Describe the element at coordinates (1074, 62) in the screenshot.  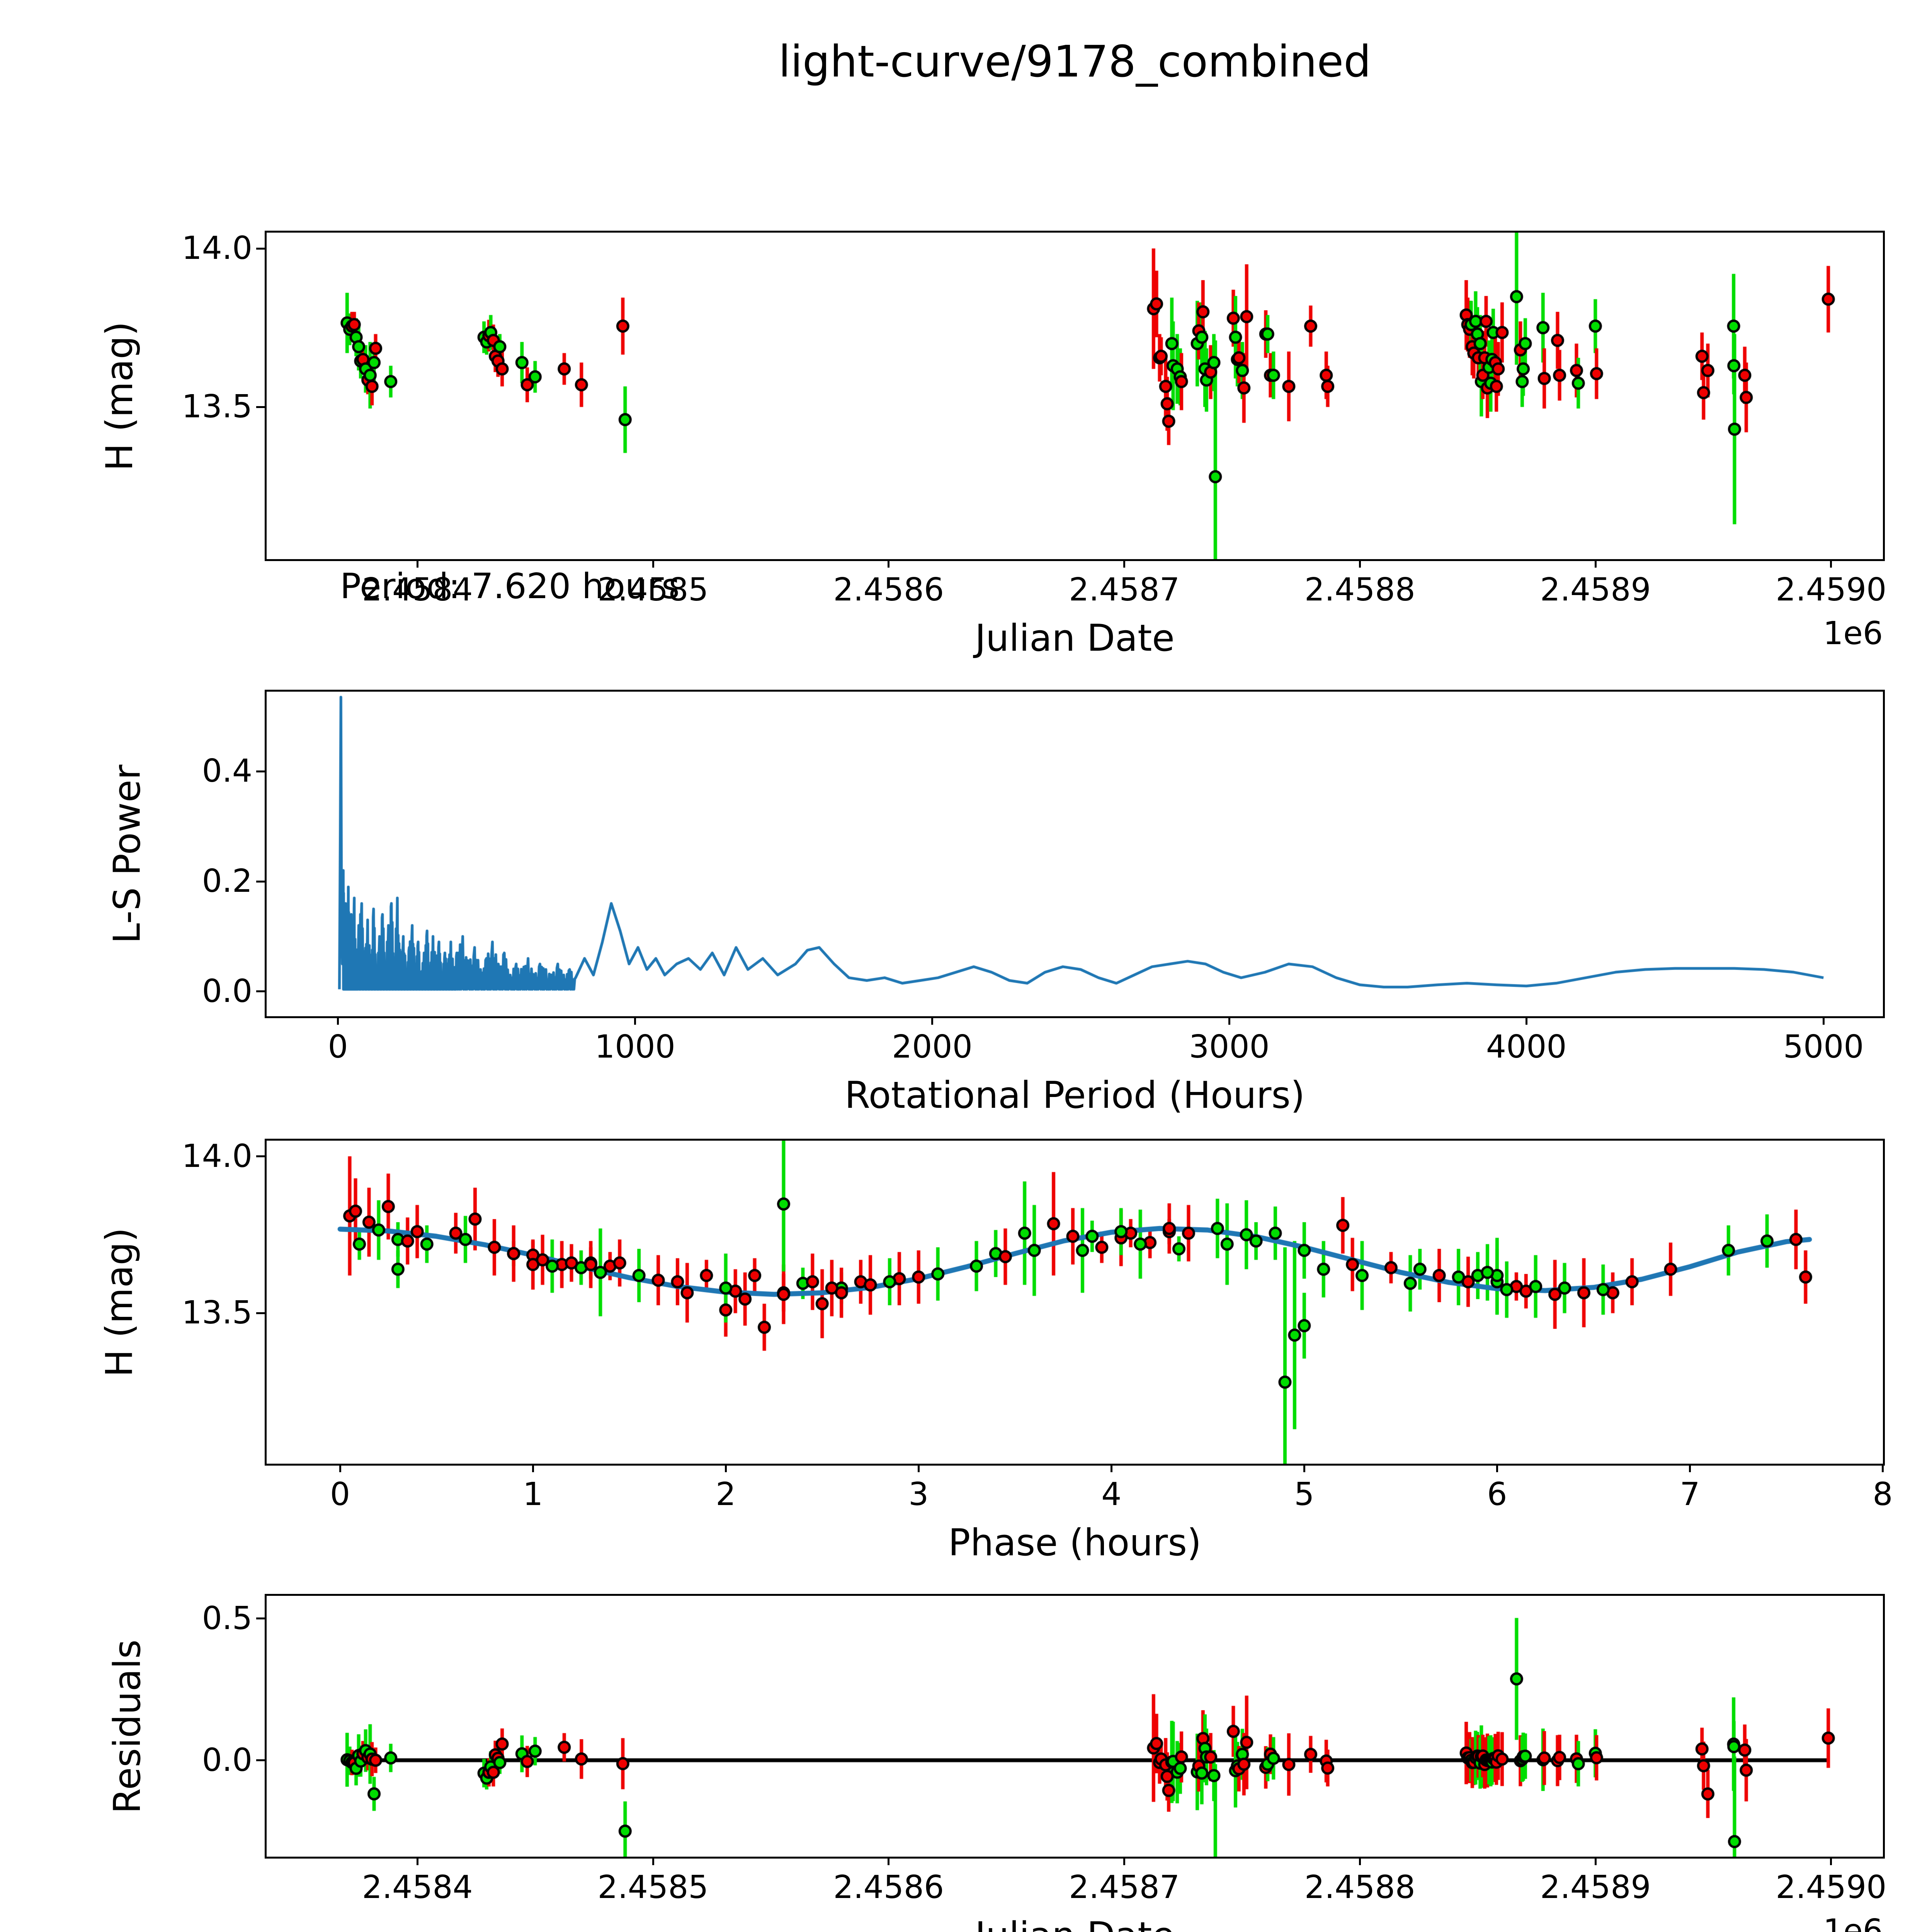
I see `figure-title: light-curve/9178_combined` at that location.